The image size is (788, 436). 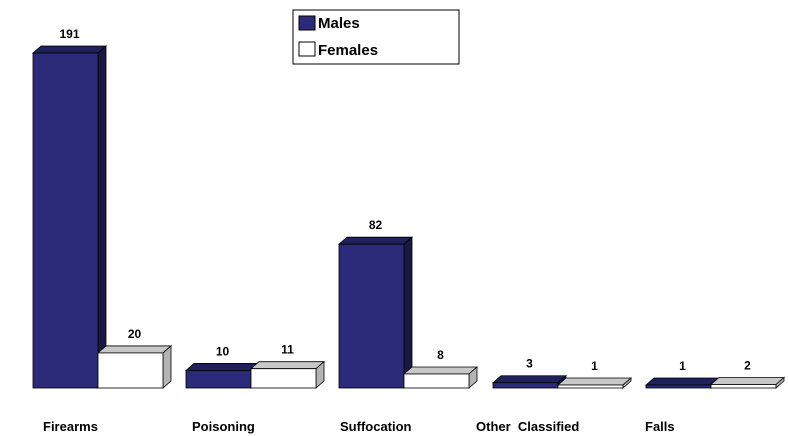 I want to click on legend-swatch-males, so click(x=307, y=23).